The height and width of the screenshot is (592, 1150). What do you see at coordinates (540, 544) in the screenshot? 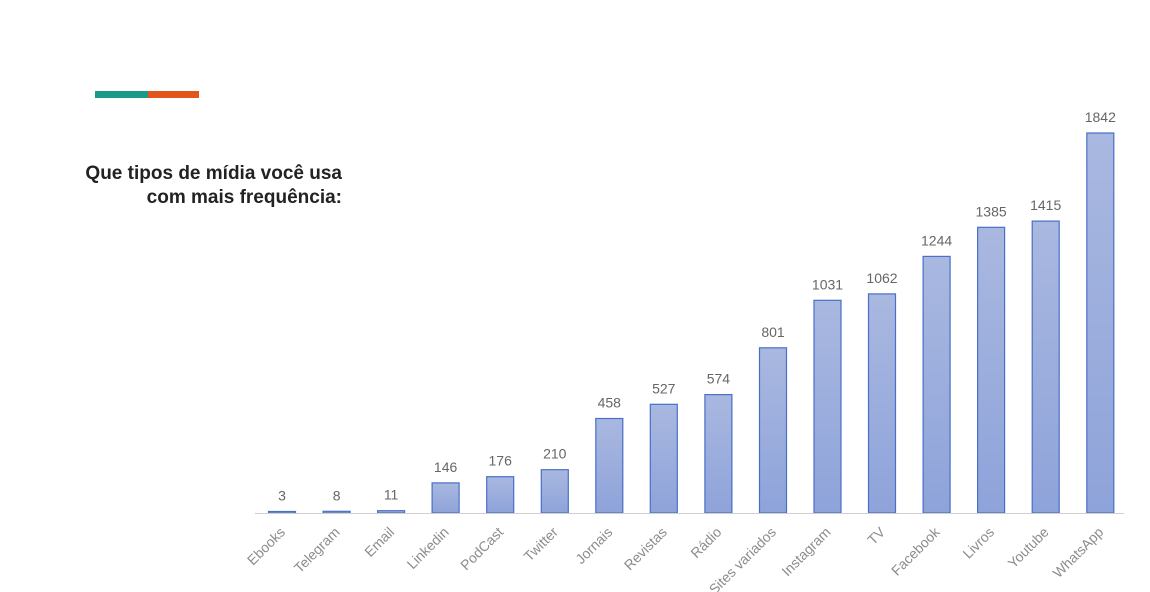
I see `x-tick-label: Twitter` at bounding box center [540, 544].